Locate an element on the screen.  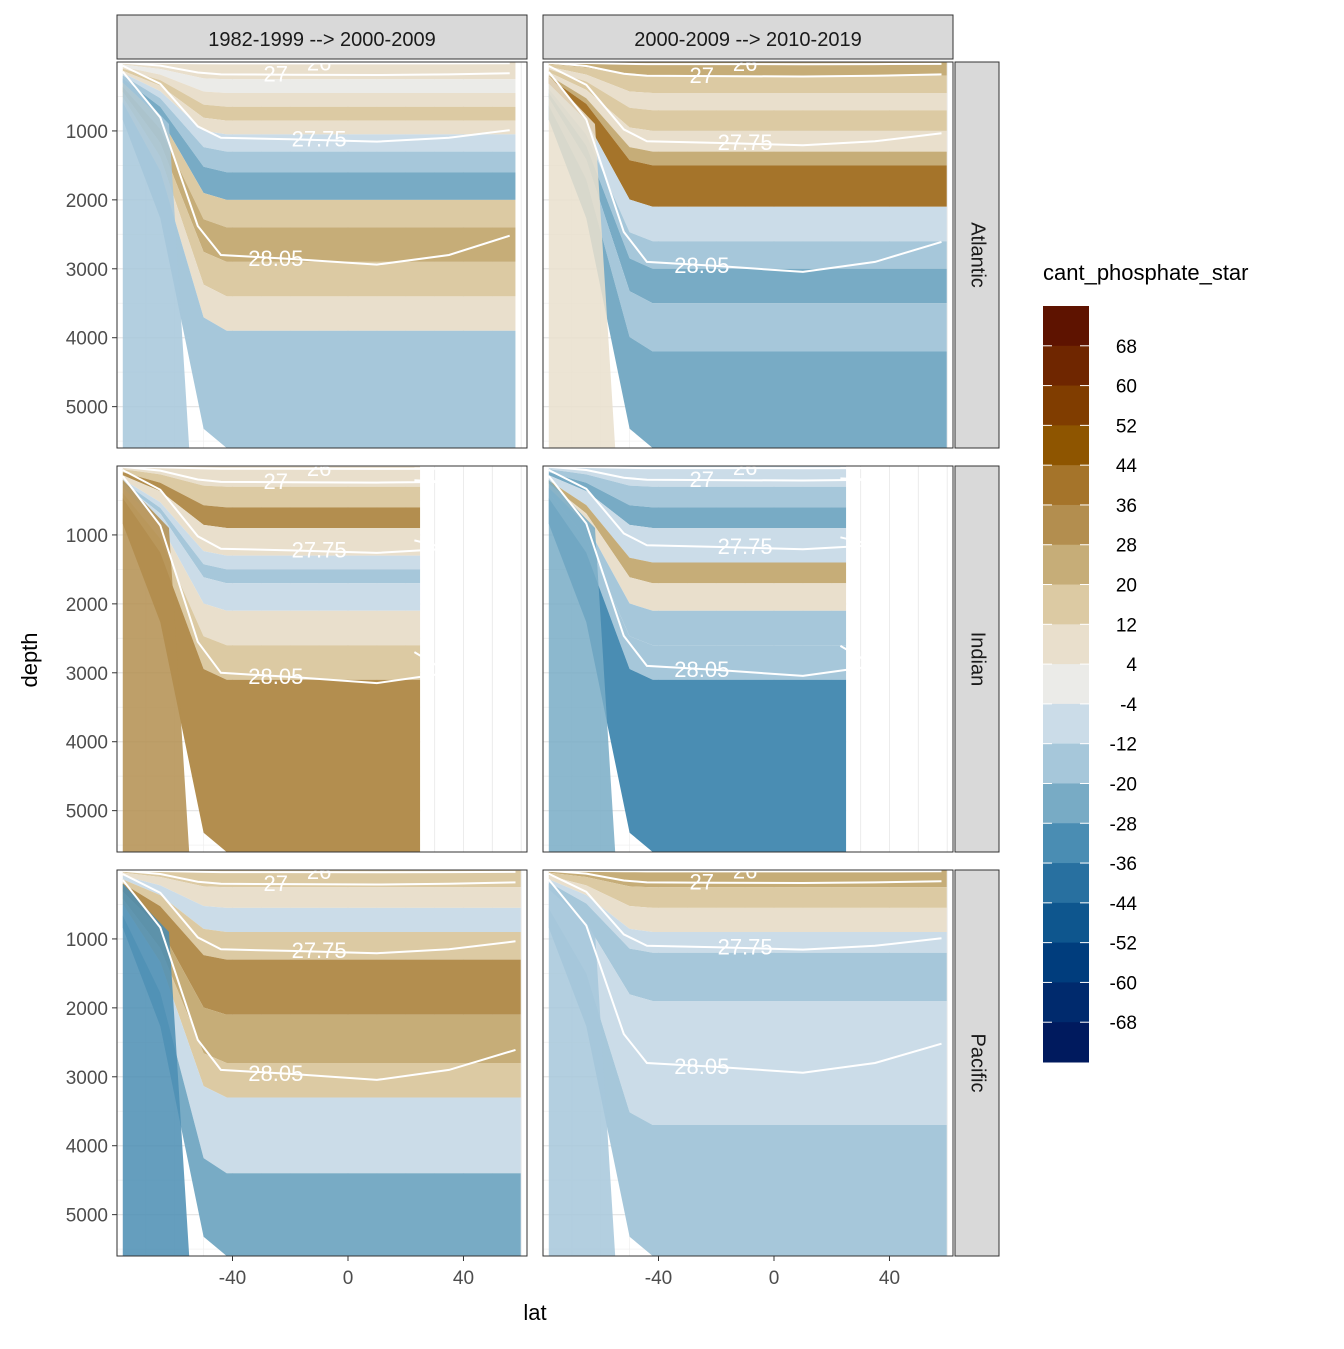
y-axis-title: depth is located at coordinates (29, 659).